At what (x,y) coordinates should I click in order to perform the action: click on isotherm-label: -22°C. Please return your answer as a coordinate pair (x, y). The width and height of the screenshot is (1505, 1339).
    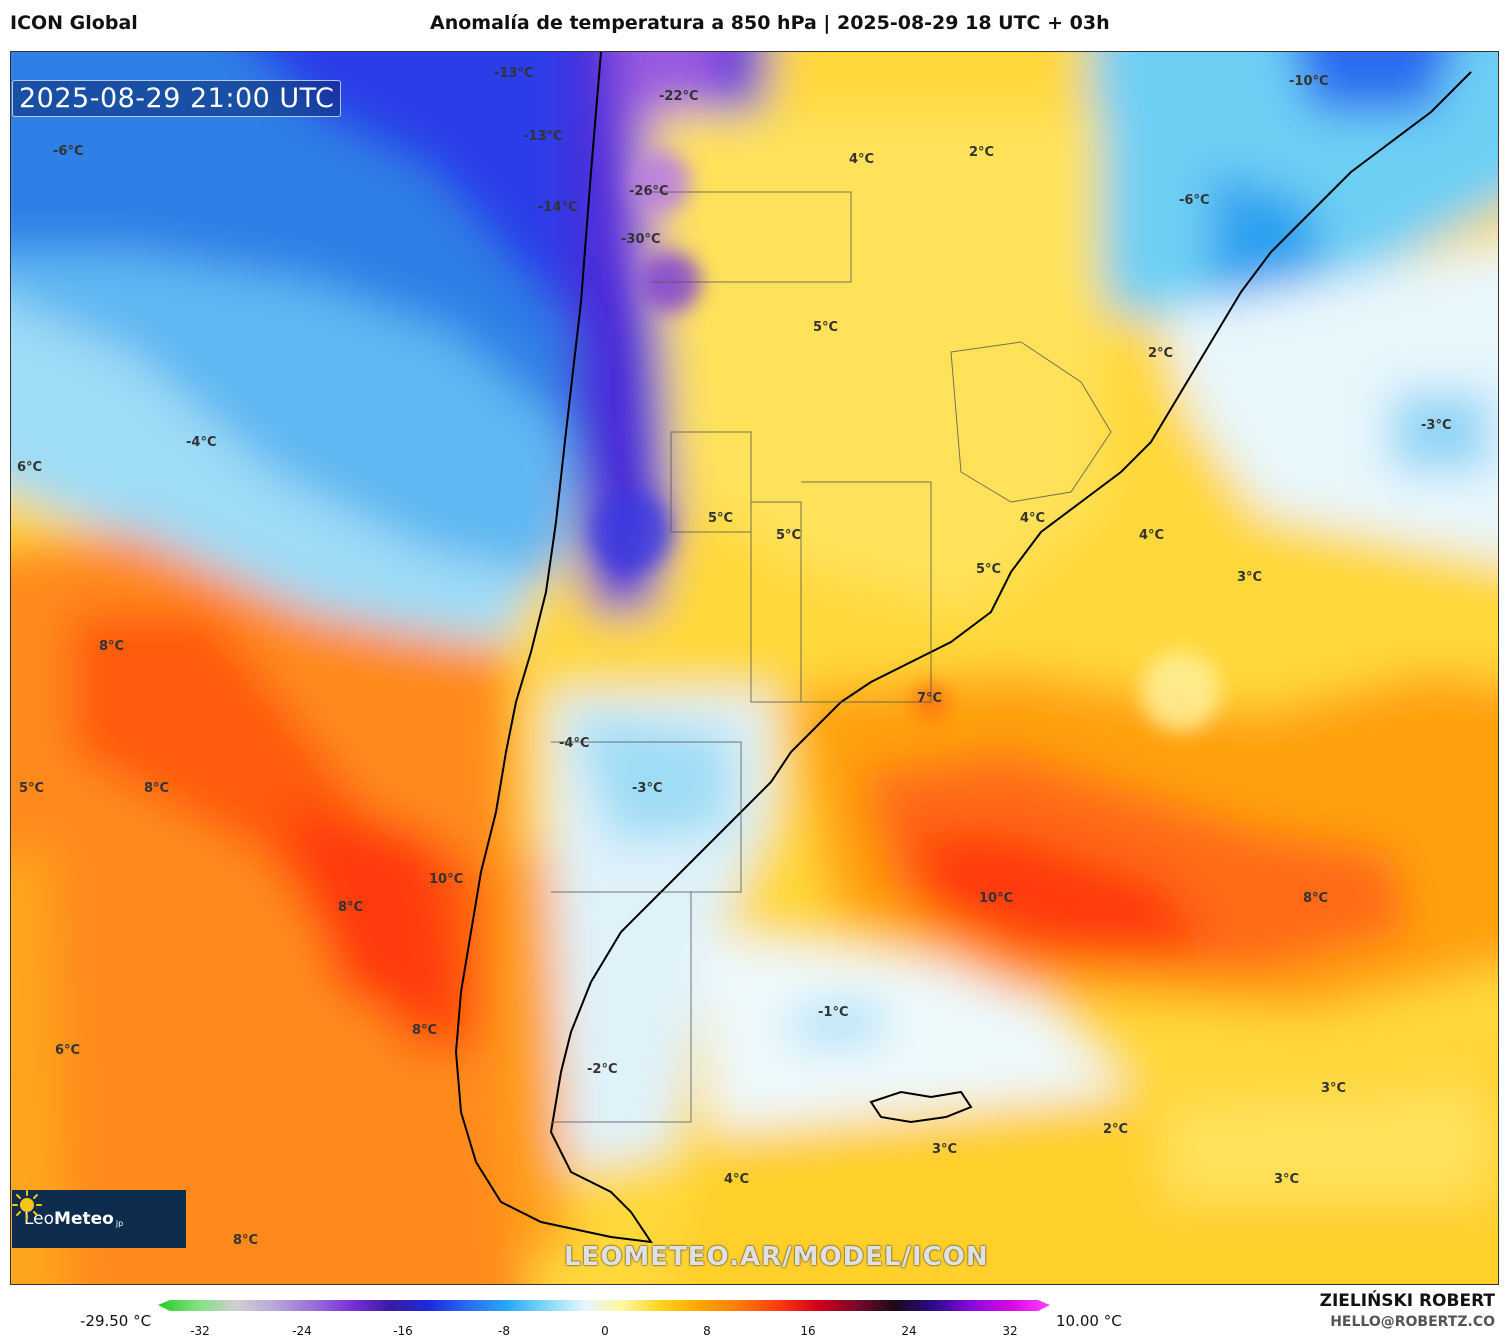
    Looking at the image, I should click on (679, 96).